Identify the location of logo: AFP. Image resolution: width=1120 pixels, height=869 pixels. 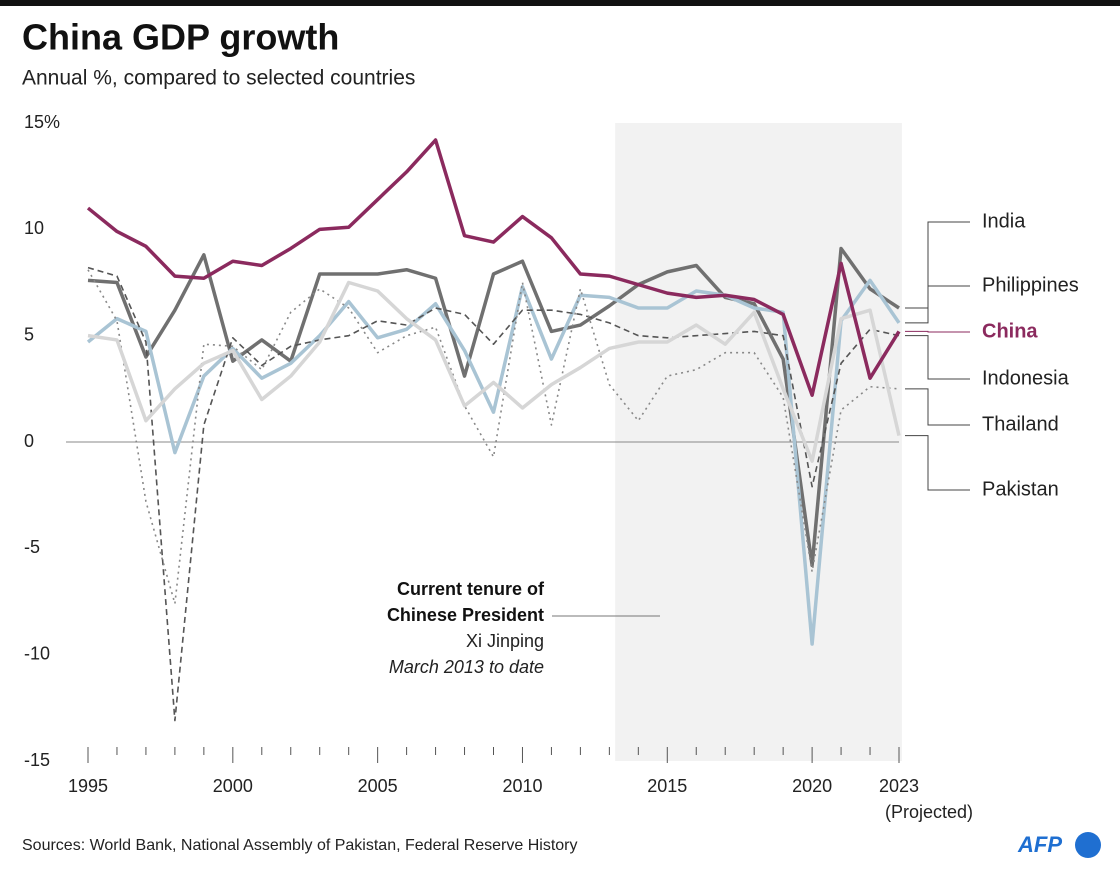
(1039, 844).